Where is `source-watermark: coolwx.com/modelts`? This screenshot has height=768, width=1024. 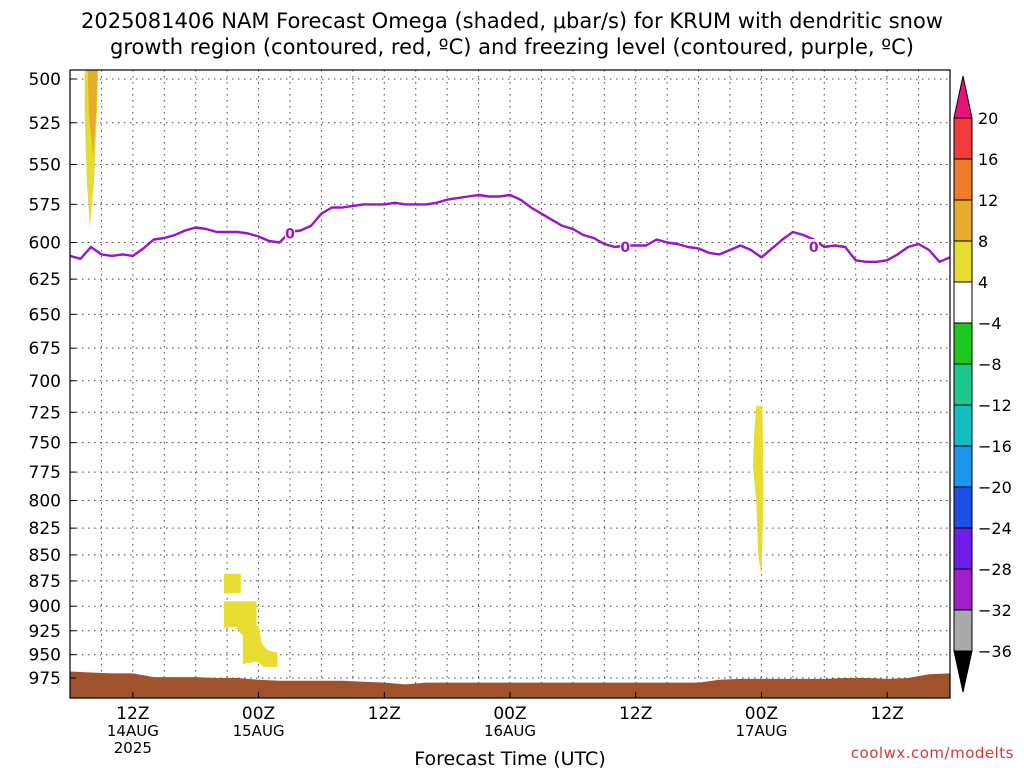 source-watermark: coolwx.com/modelts is located at coordinates (932, 753).